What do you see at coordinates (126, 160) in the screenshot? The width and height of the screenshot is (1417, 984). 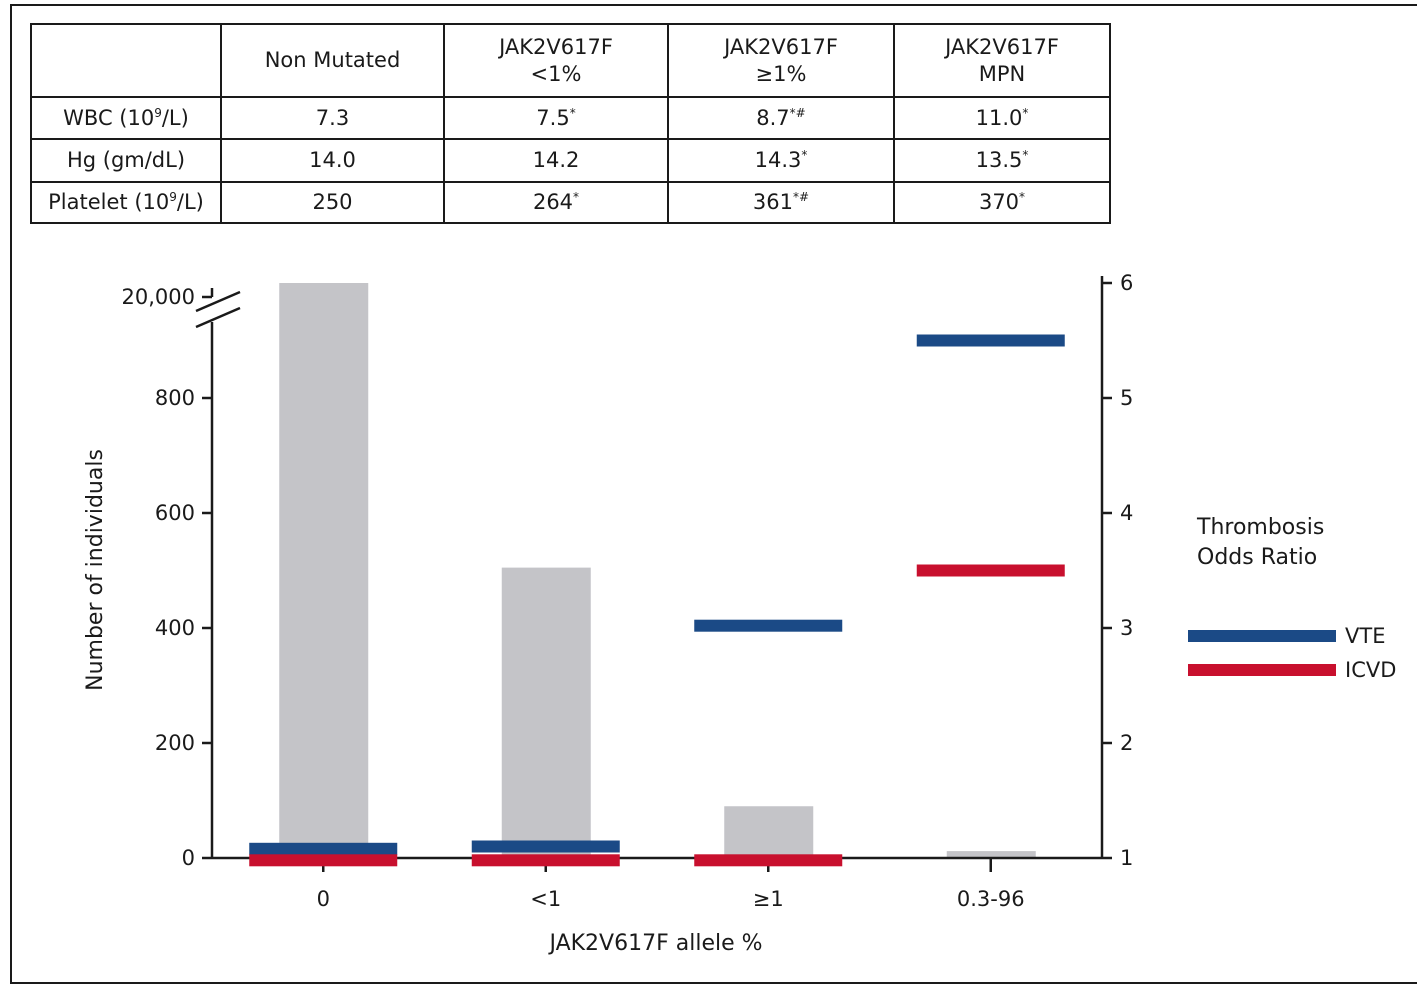 I see `row-label: Hg (gm/dL)` at bounding box center [126, 160].